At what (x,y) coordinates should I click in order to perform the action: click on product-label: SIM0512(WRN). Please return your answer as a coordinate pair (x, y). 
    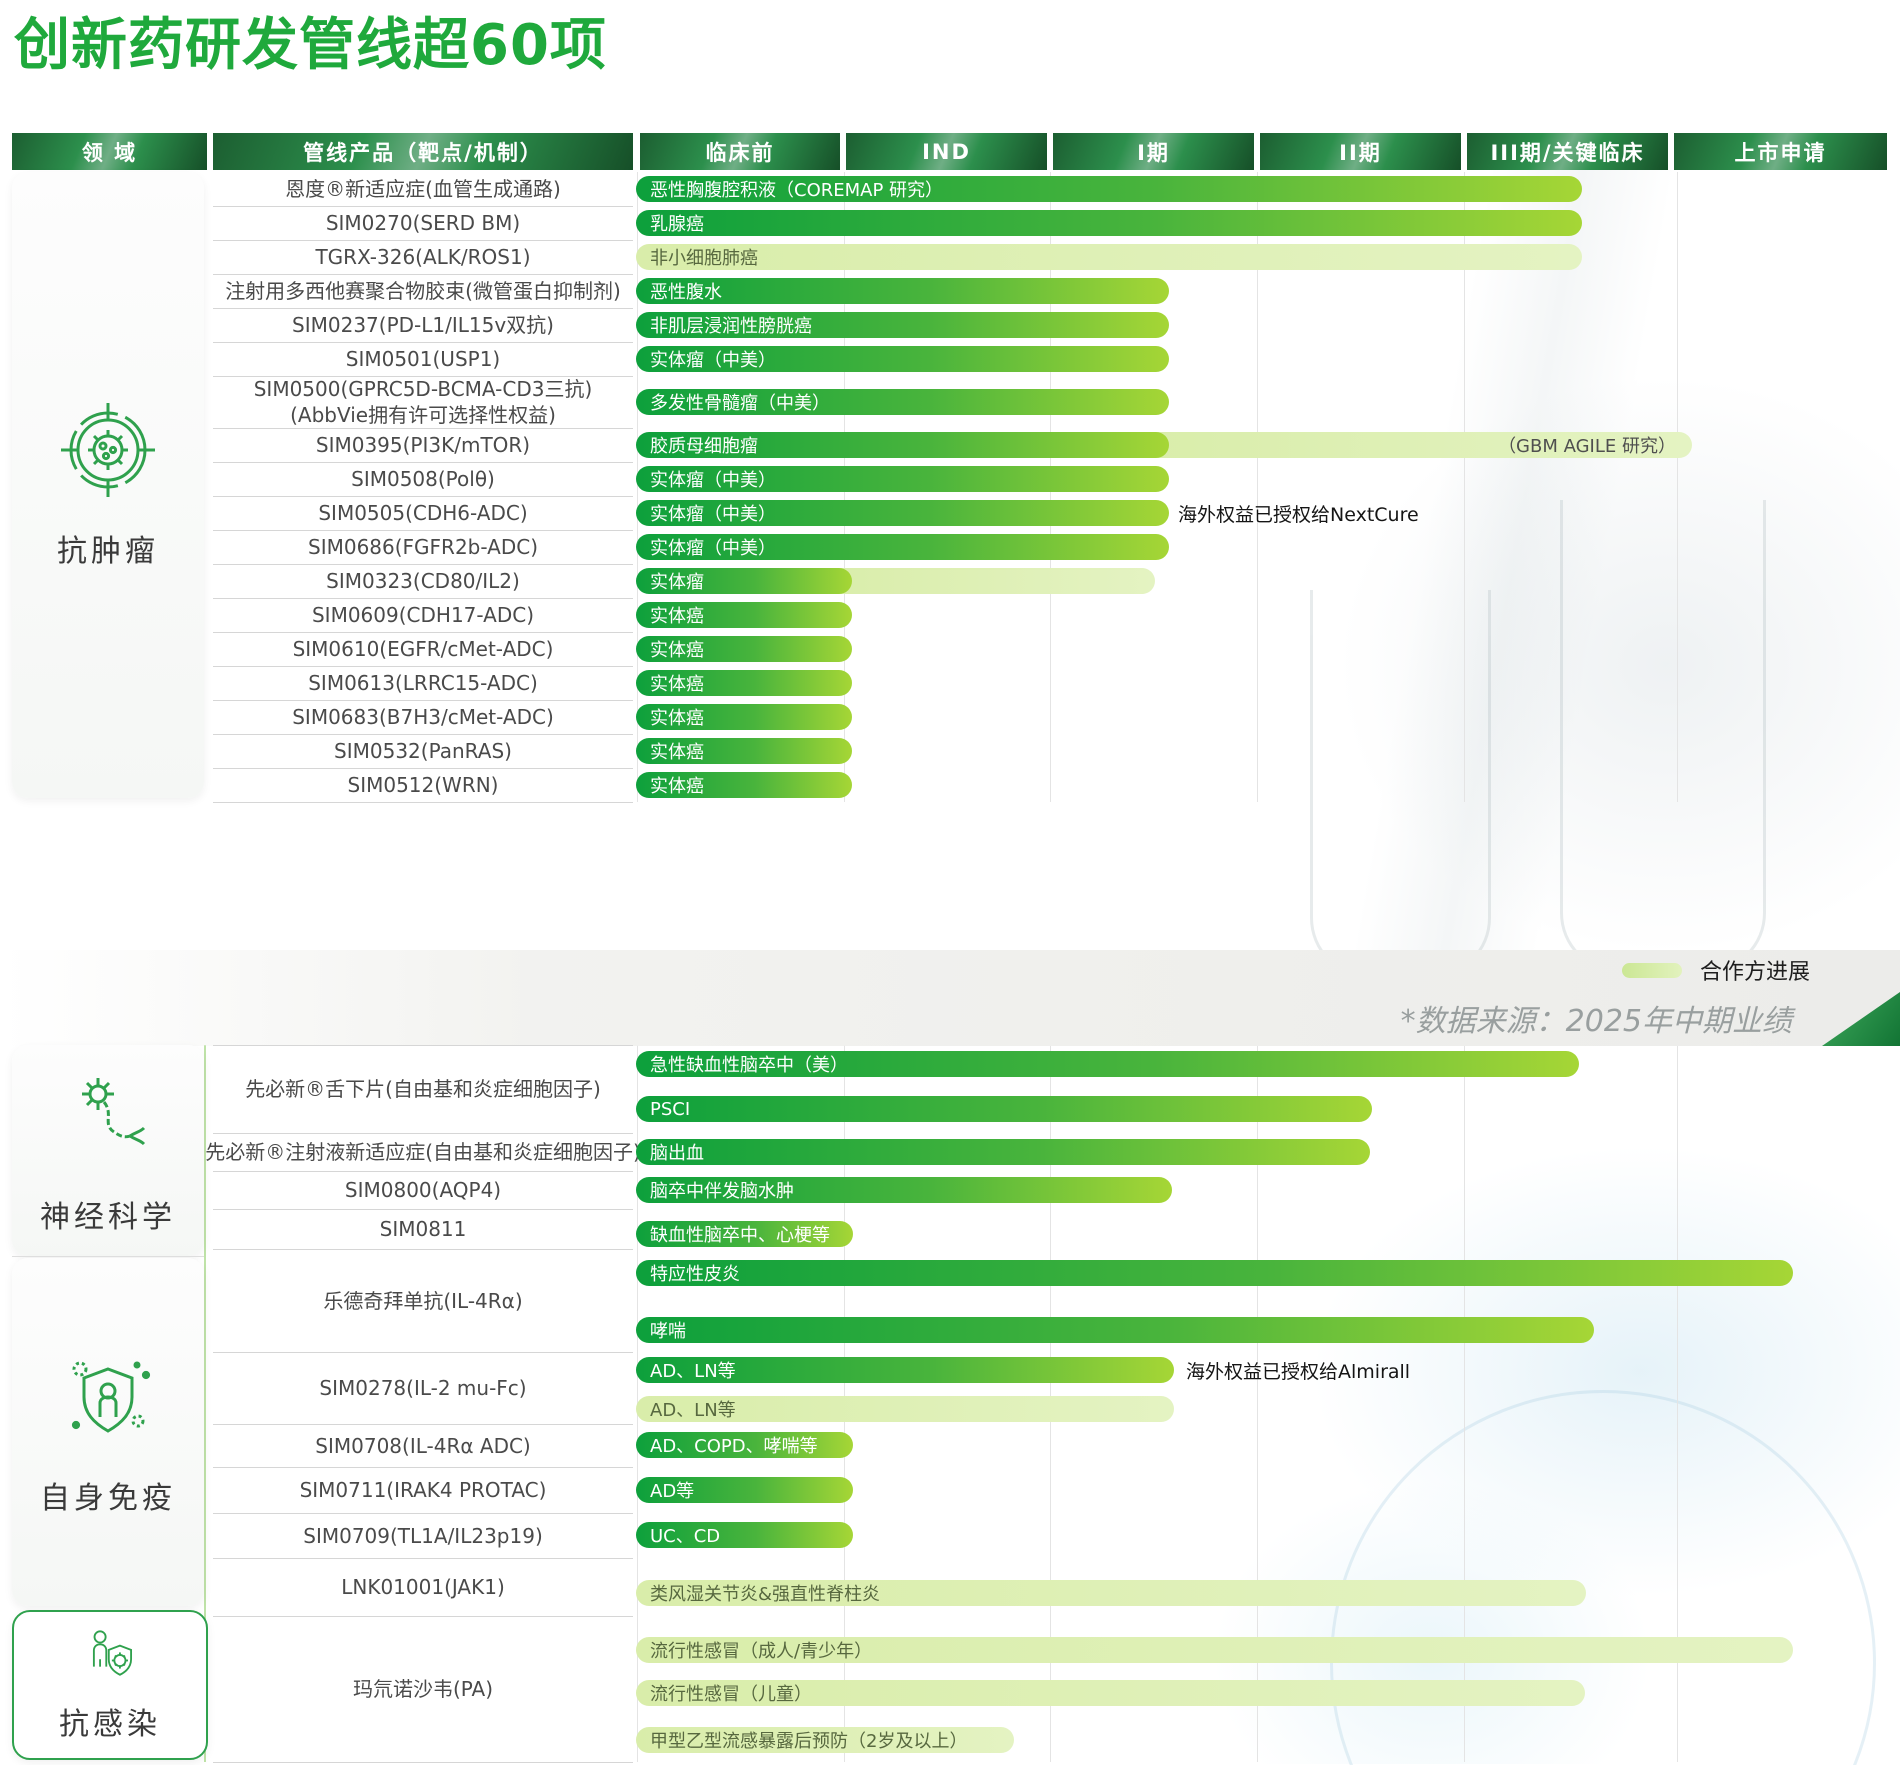
    Looking at the image, I should click on (423, 785).